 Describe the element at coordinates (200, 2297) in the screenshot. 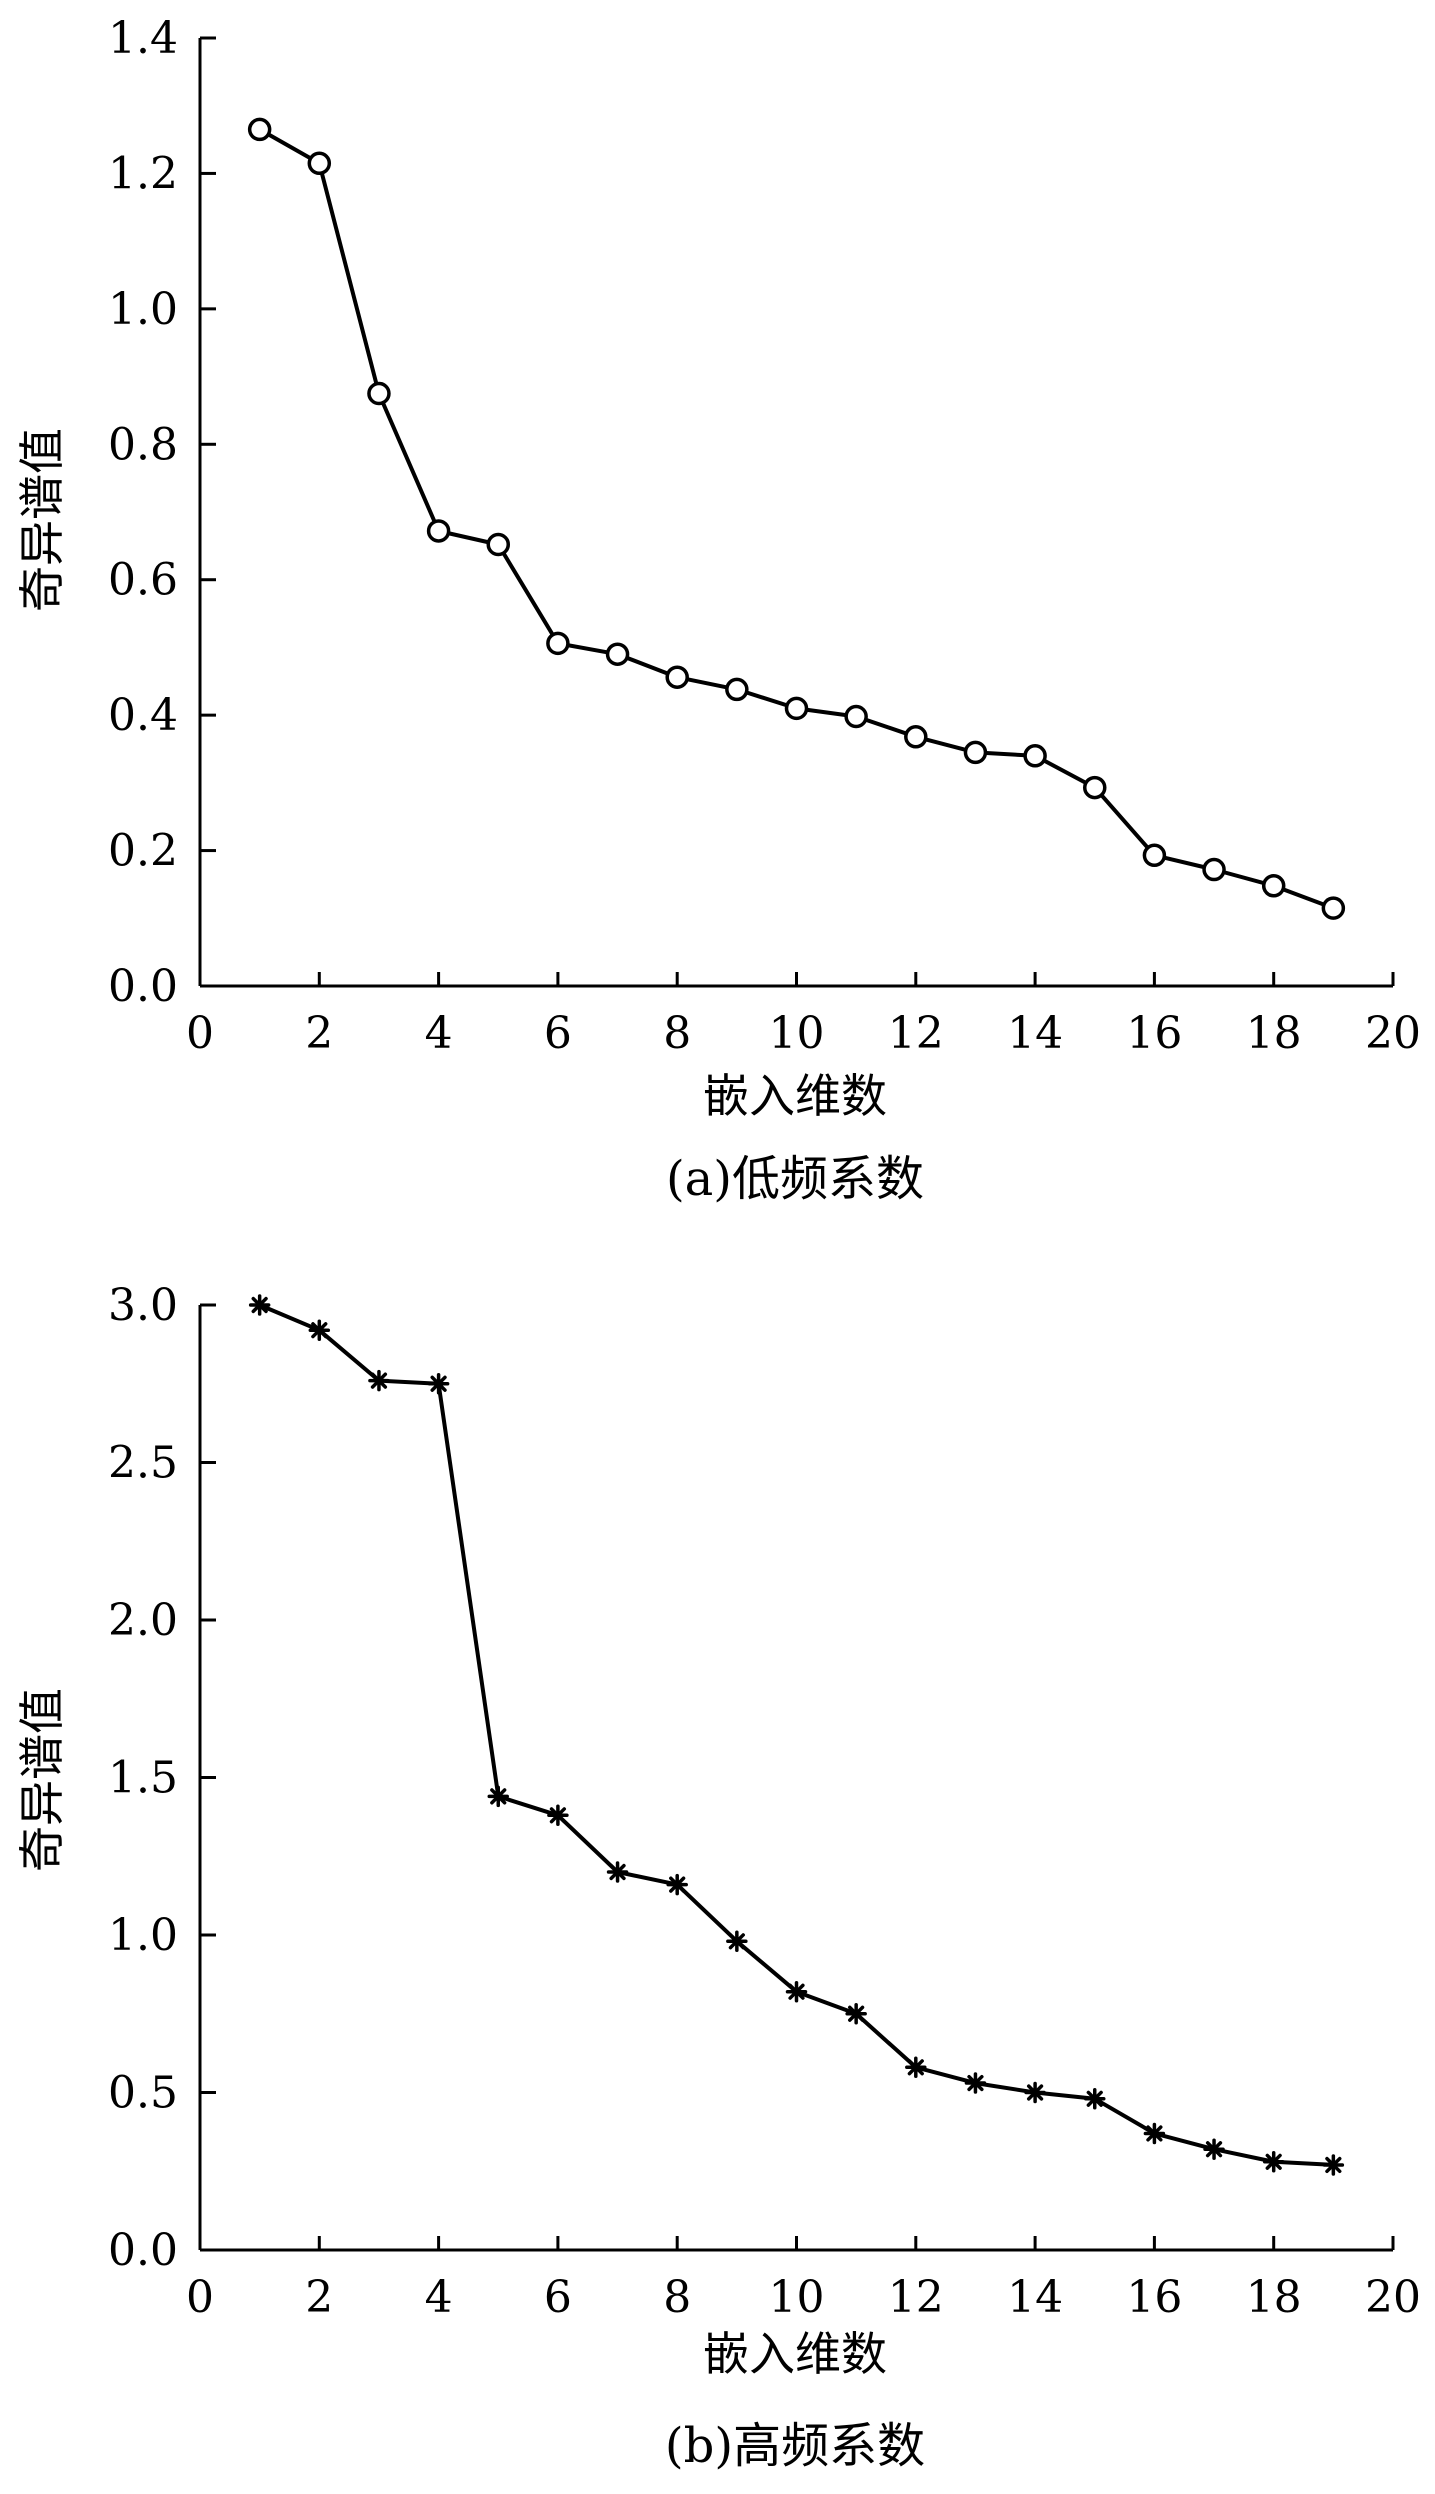

I see `x-tick-label: 0` at that location.